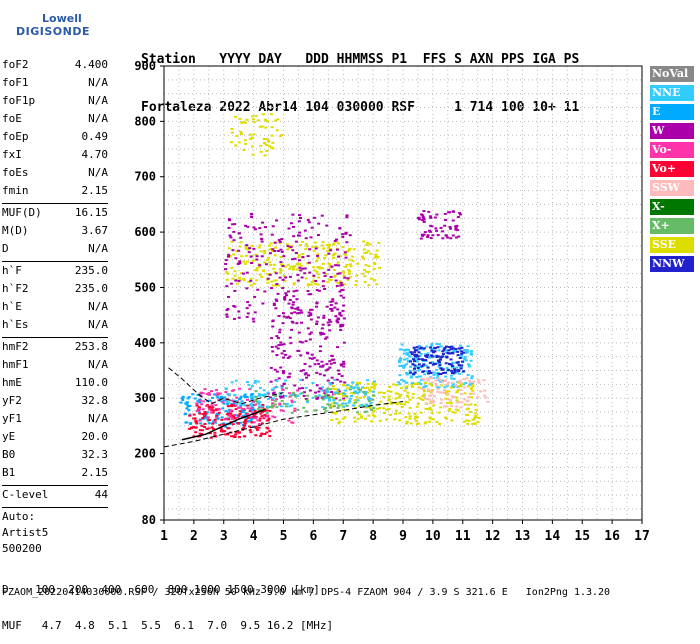 The image size is (700, 644). What do you see at coordinates (98, 418) in the screenshot?
I see `param-value: N/A` at bounding box center [98, 418].